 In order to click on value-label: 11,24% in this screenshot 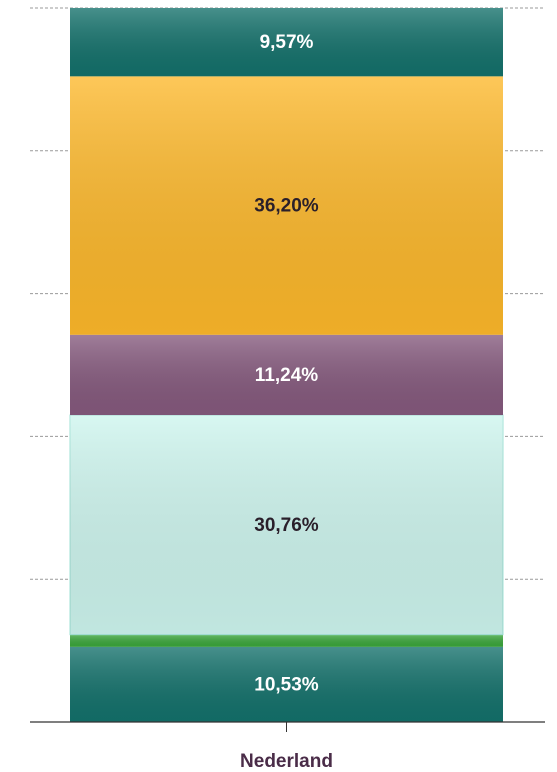, I will do `click(286, 375)`.